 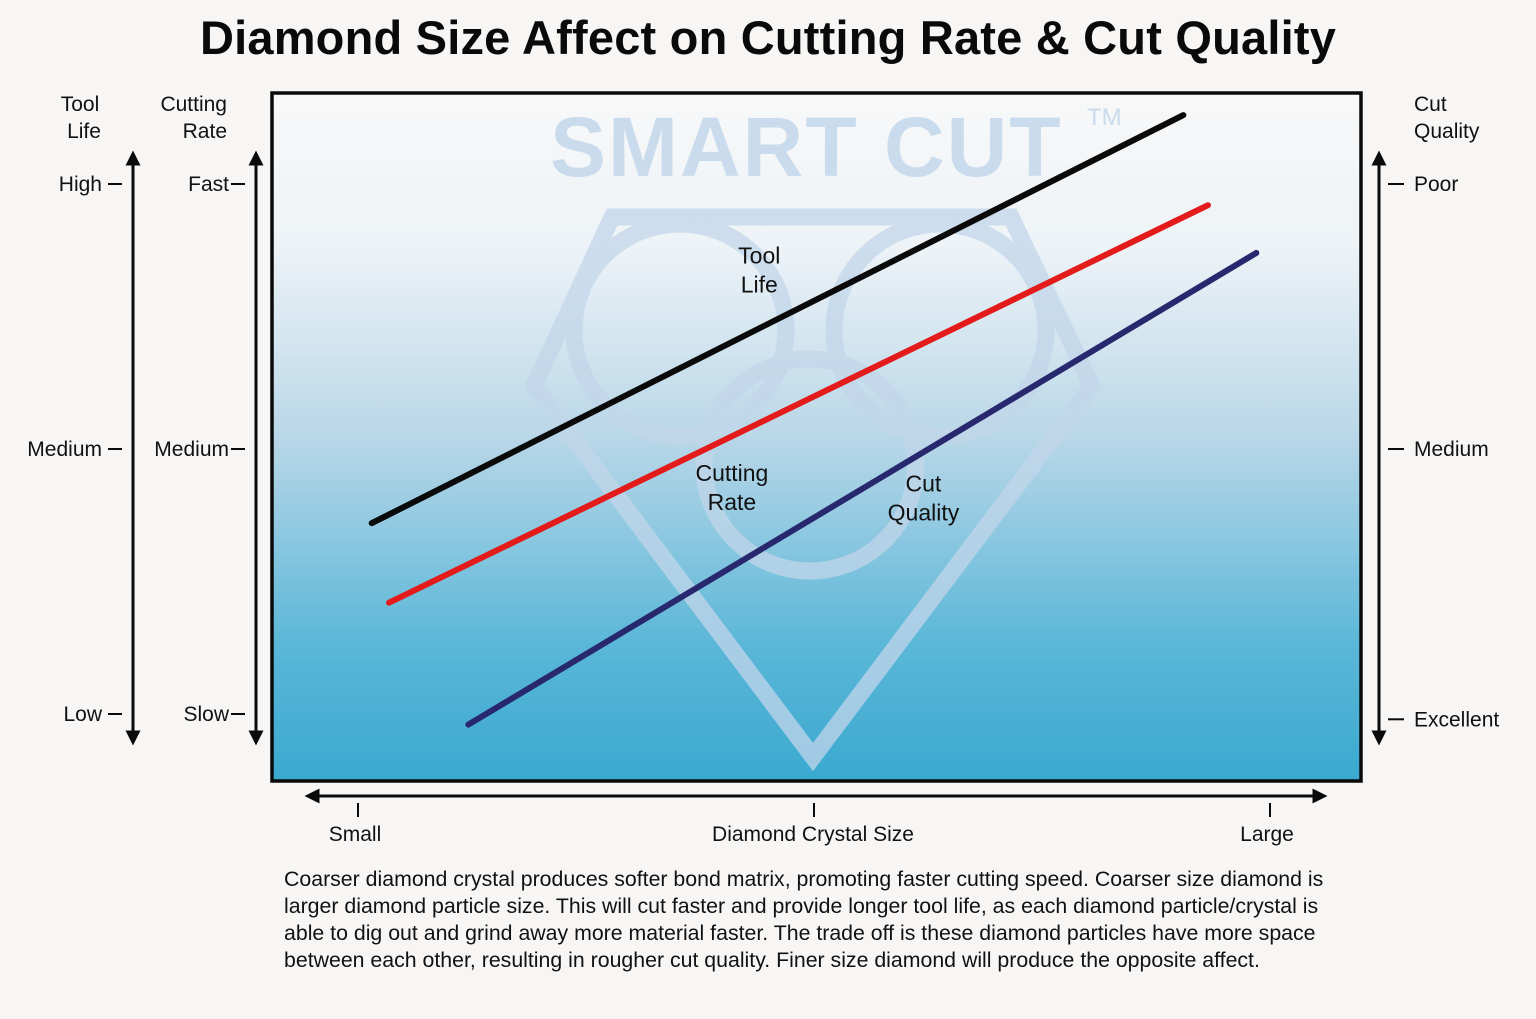 I want to click on cutting-rate-tick-label-slow: Slow, so click(x=206, y=714).